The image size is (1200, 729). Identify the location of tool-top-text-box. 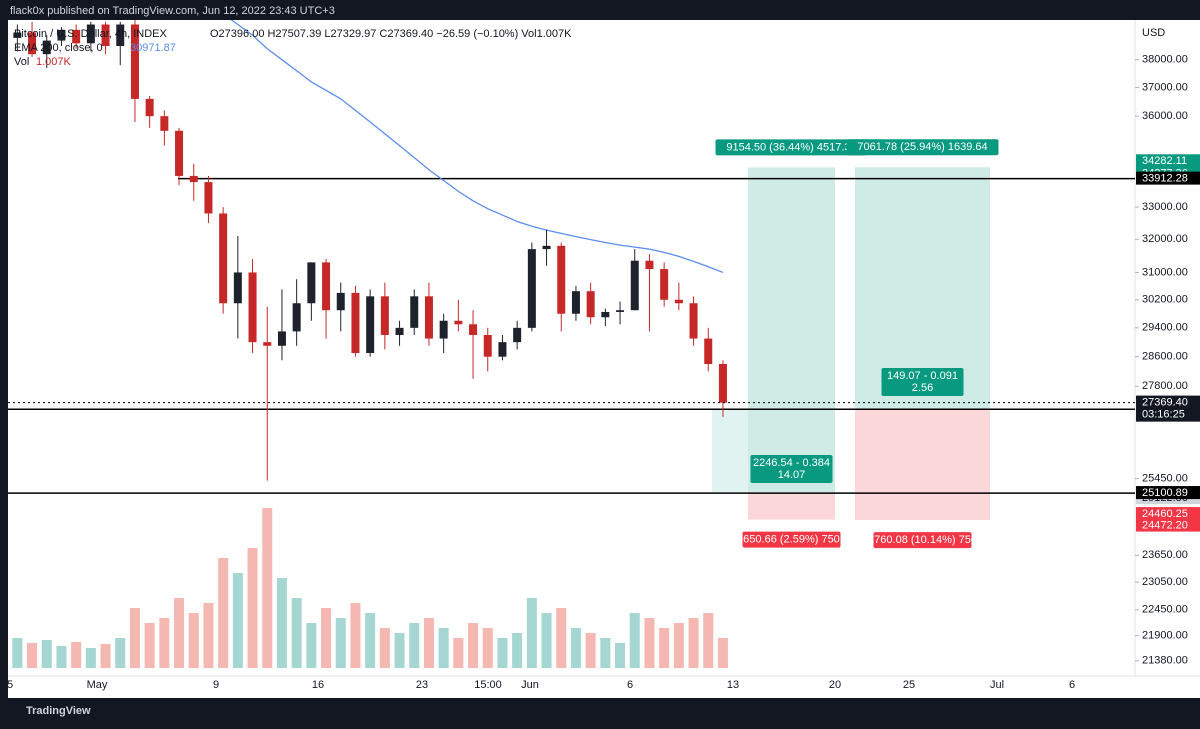
(791, 147).